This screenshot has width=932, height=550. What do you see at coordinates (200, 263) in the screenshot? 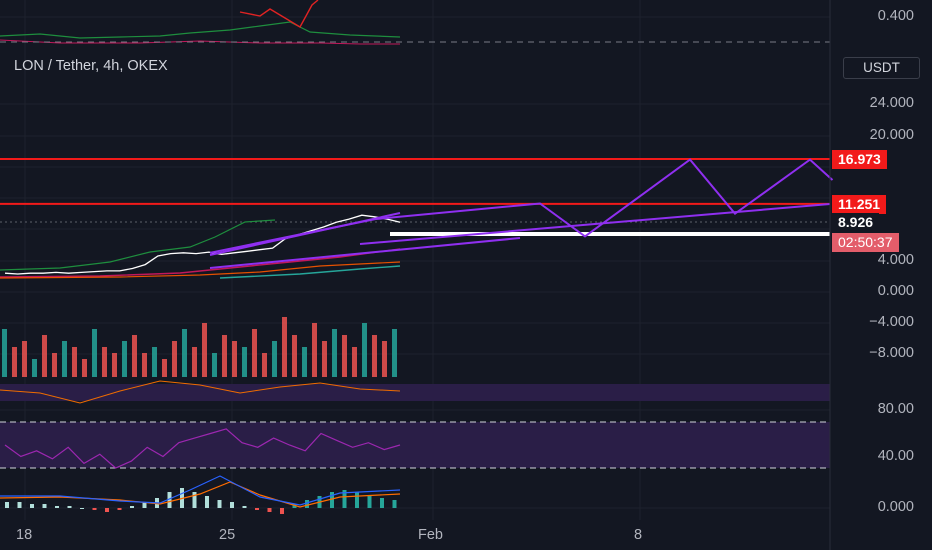
I see `ma-magenta` at bounding box center [200, 263].